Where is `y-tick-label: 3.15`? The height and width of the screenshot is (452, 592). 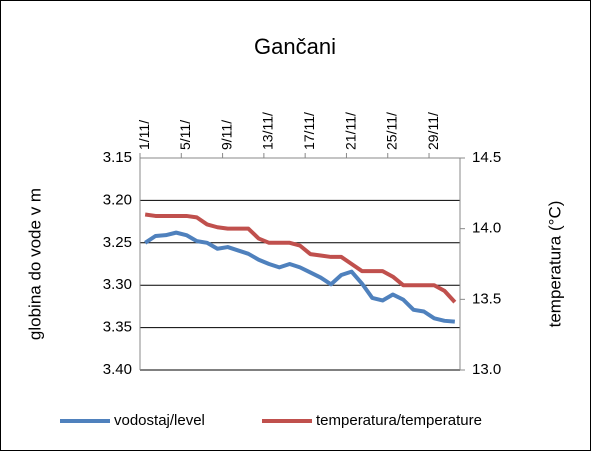
y-tick-label: 3.15 is located at coordinates (117, 157).